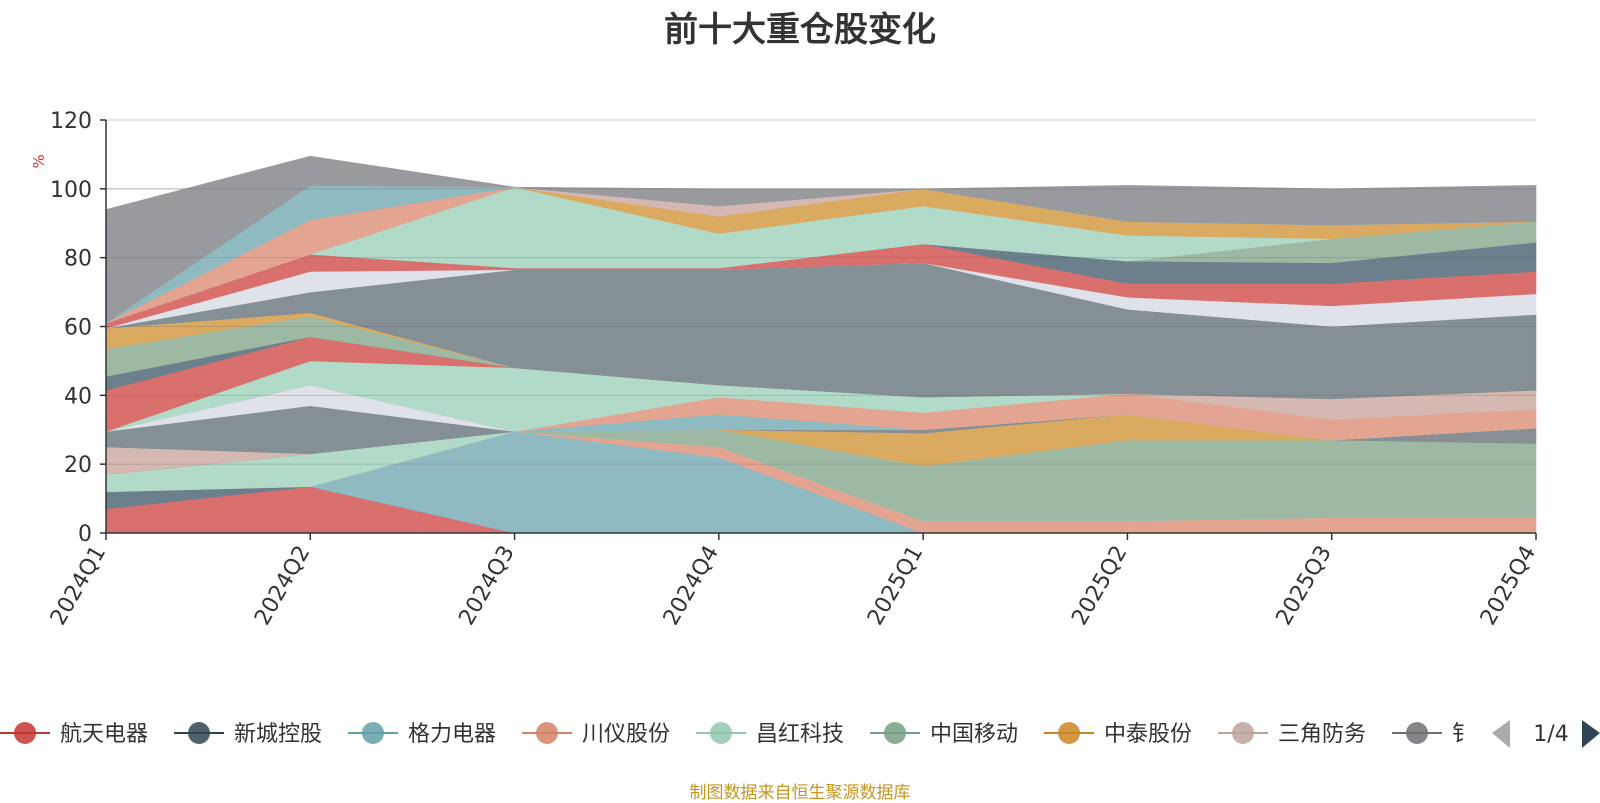  I want to click on chart-title: 前十大重仓股变化, so click(800, 30).